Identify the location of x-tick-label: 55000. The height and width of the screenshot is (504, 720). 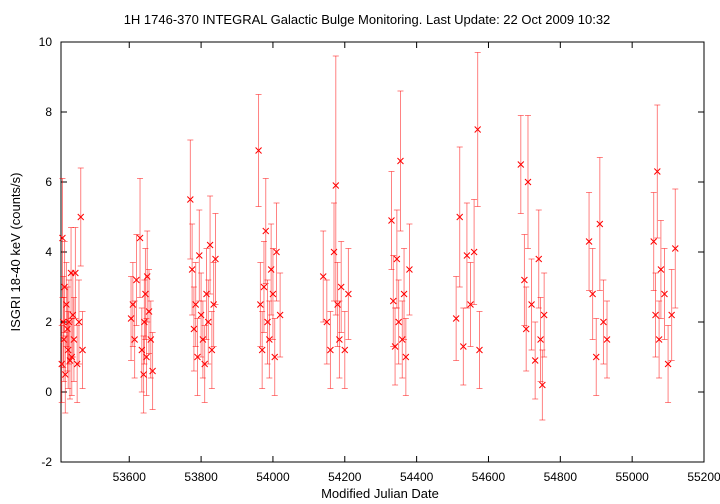
(632, 477).